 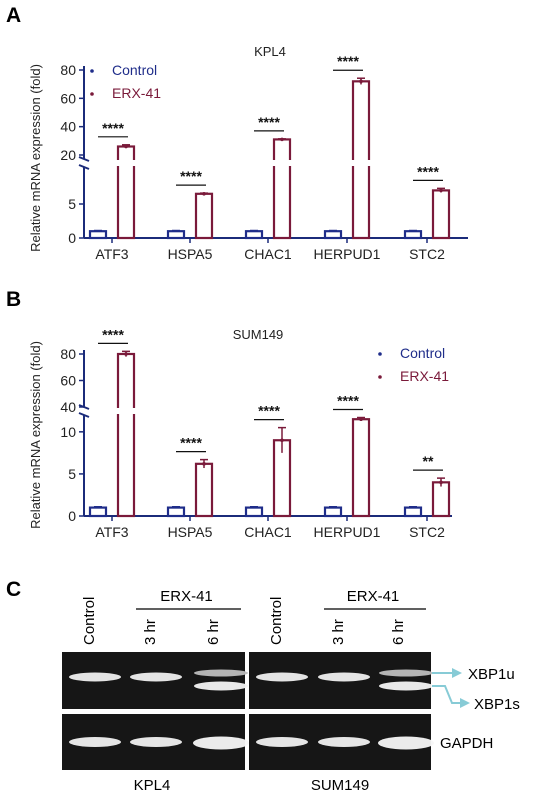 What do you see at coordinates (150, 632) in the screenshot?
I see `lane-label: 3 hr` at bounding box center [150, 632].